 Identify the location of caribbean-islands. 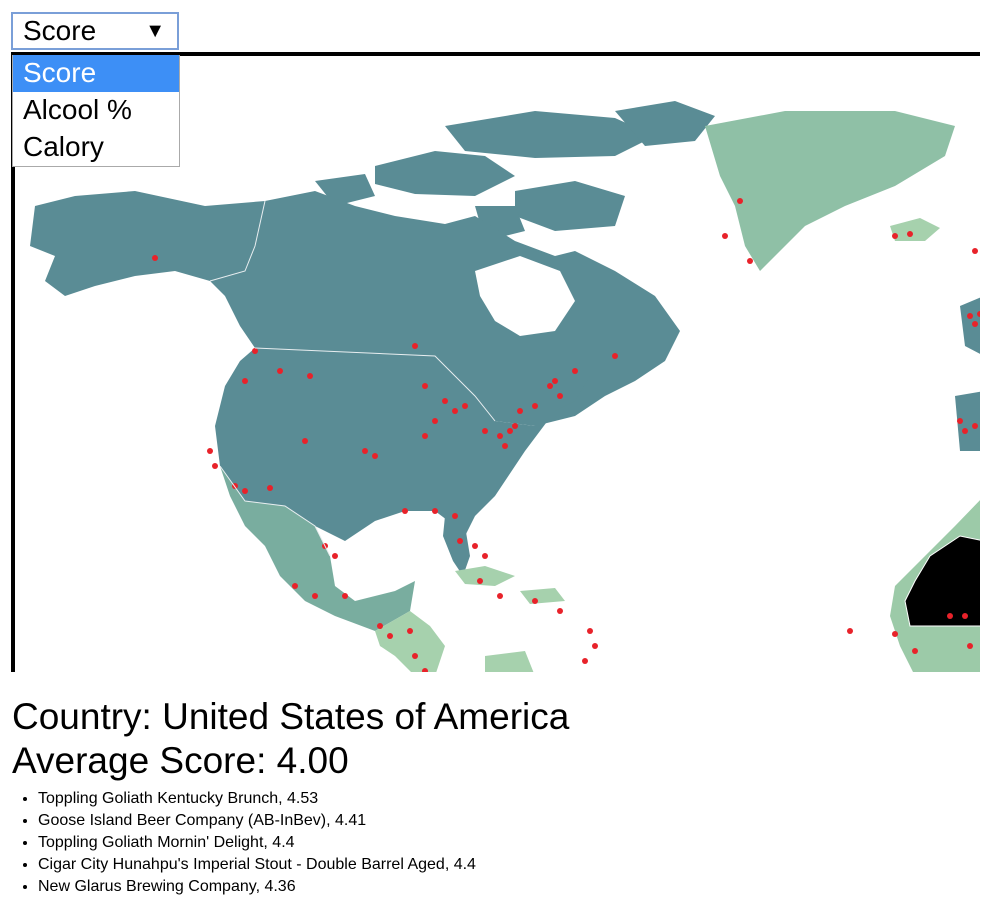
(510, 619).